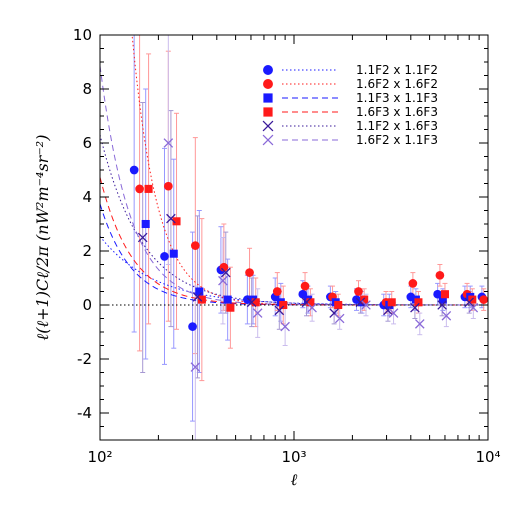 The image size is (510, 510). Describe the element at coordinates (397, 126) in the screenshot. I see `legend-label-4: 1.1F2 x 1.6F3` at that location.